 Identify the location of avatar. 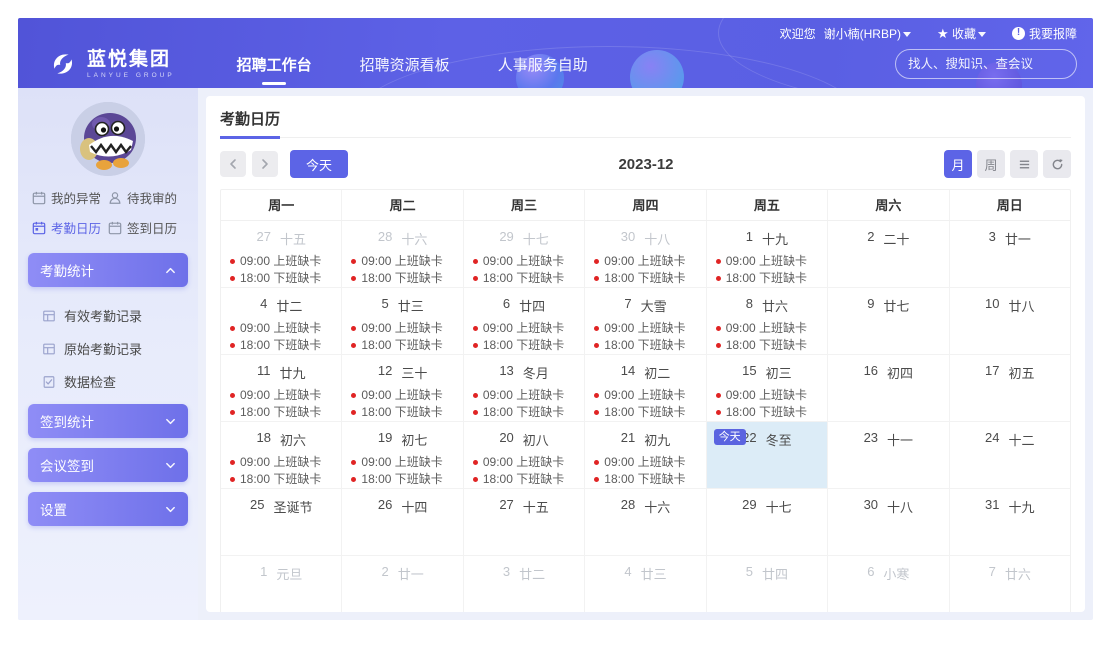
(108, 139).